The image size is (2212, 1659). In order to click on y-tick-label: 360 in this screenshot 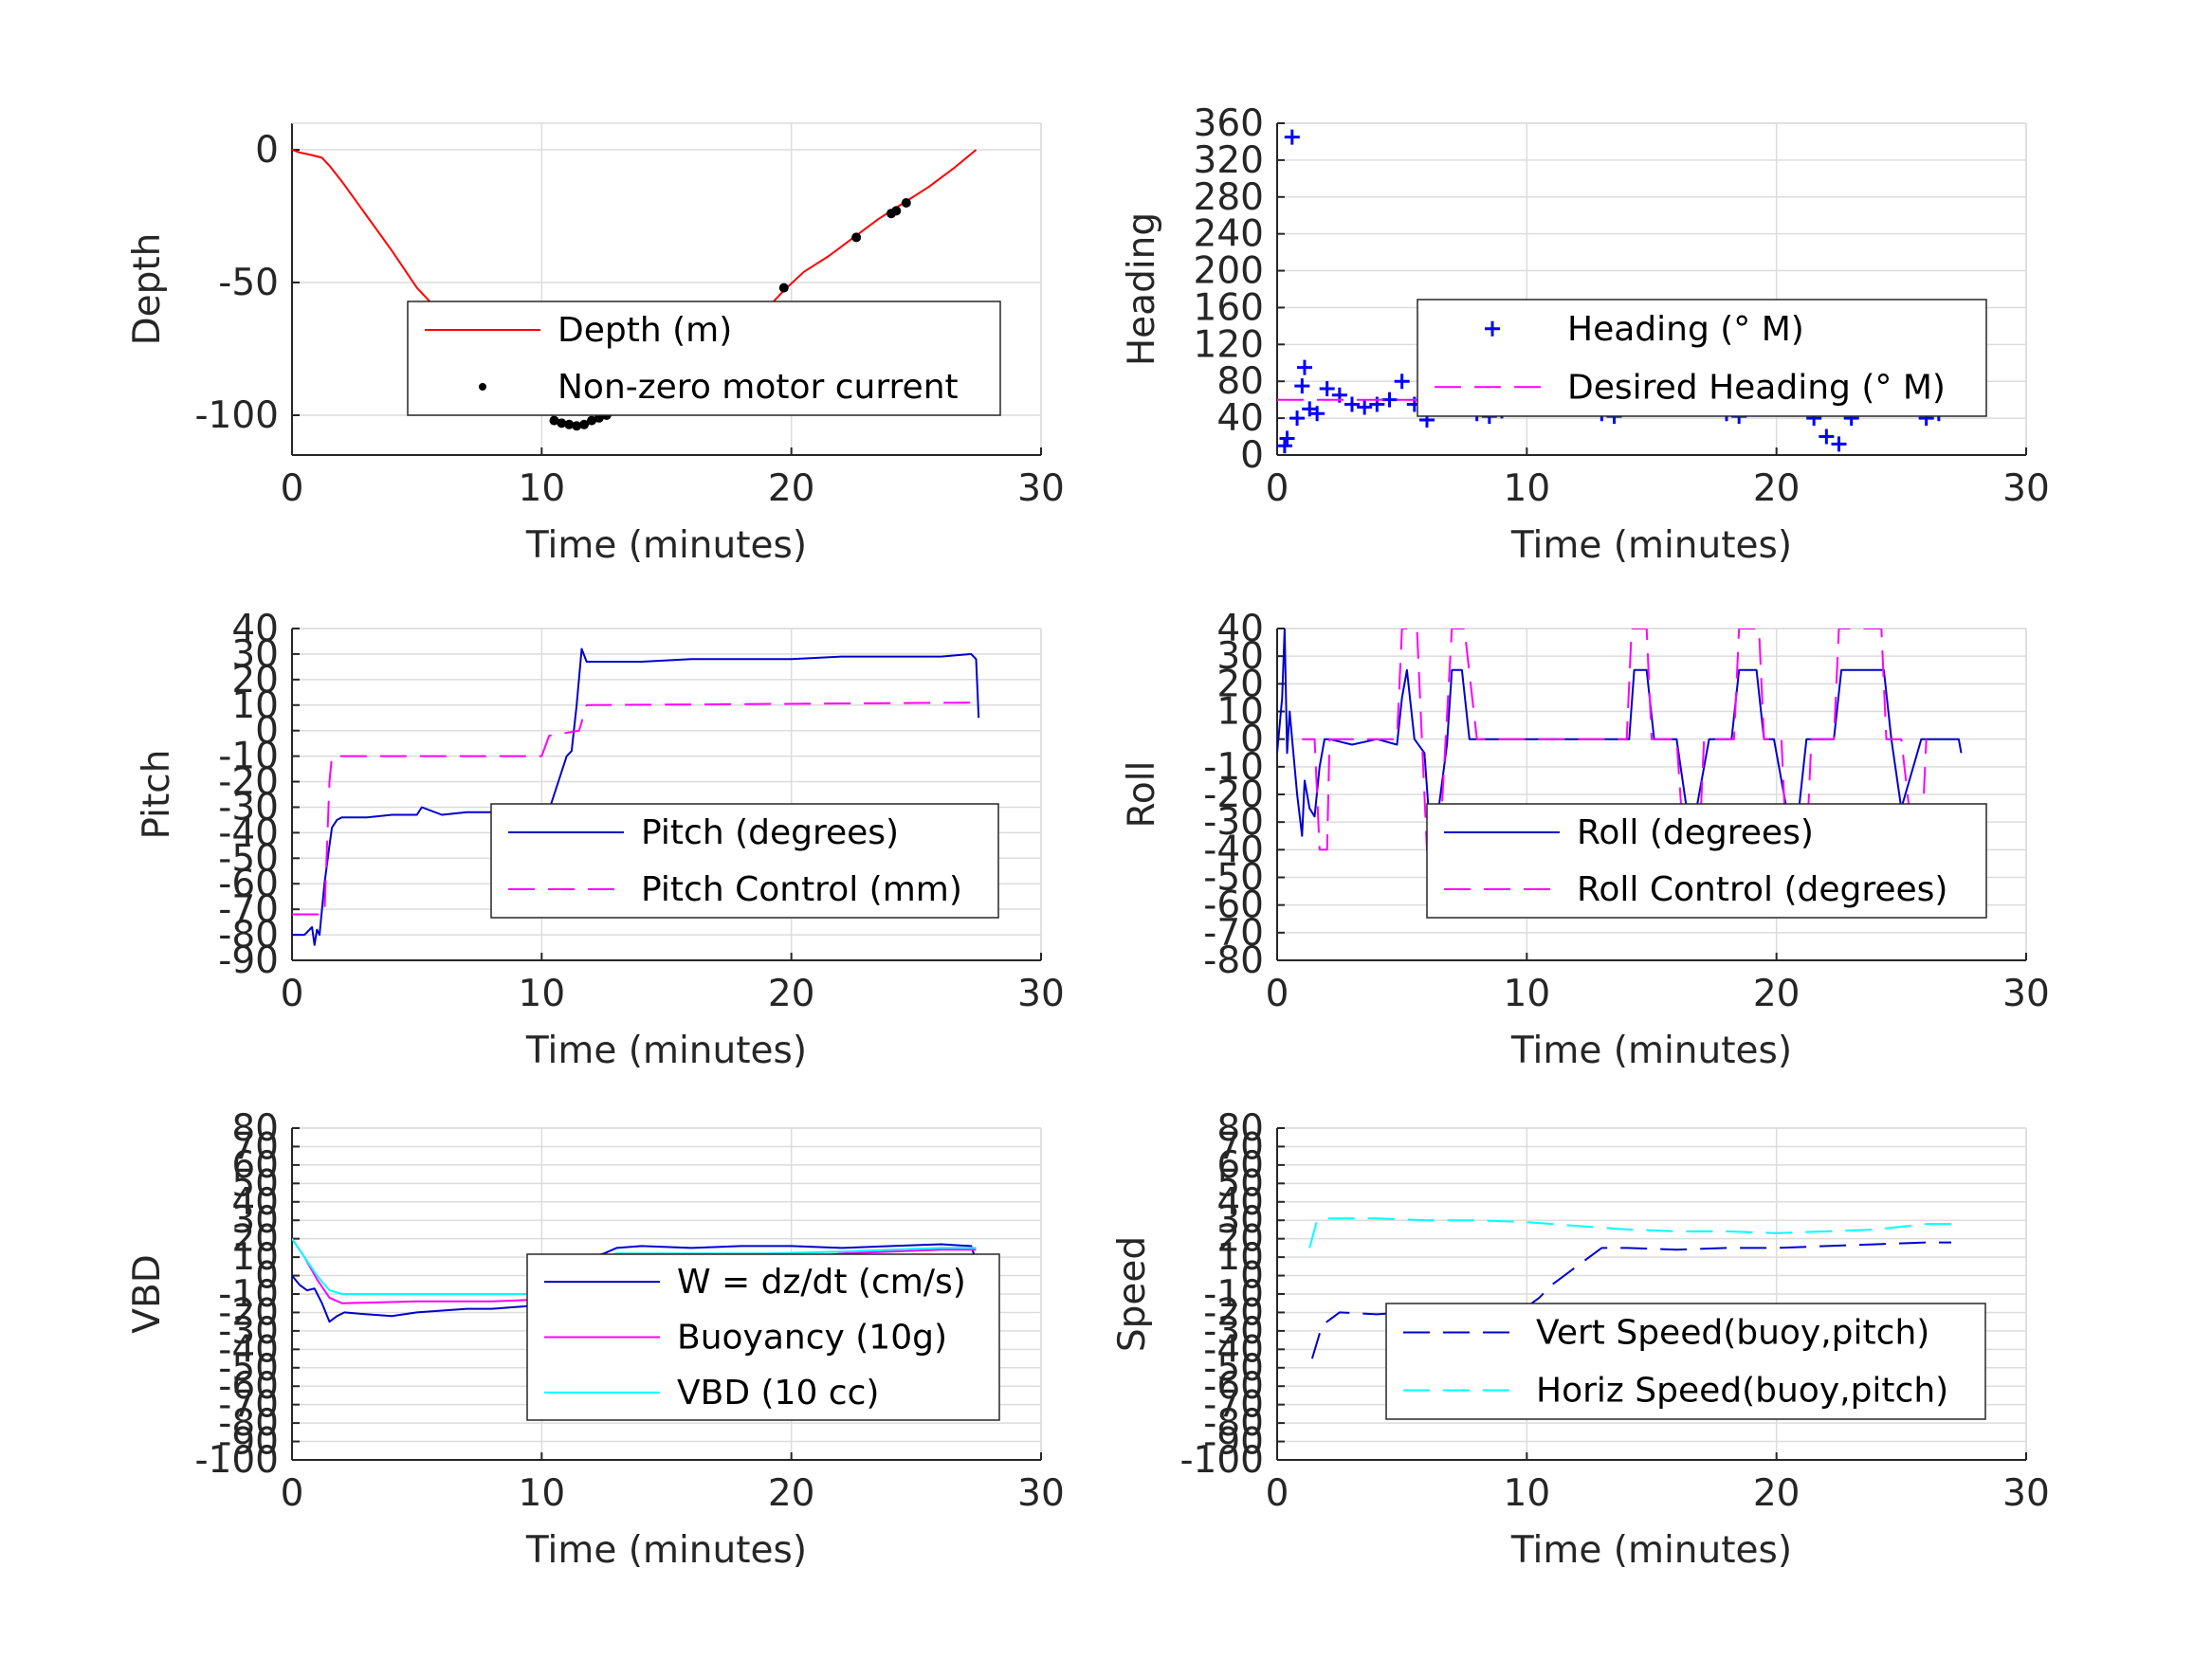, I will do `click(1229, 123)`.